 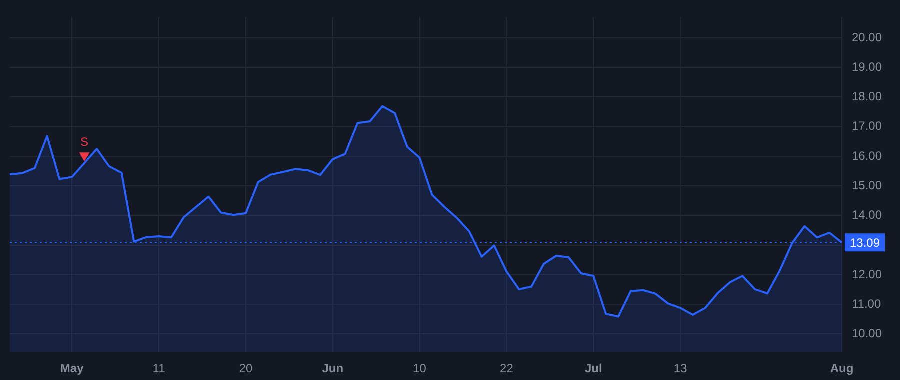 What do you see at coordinates (593, 369) in the screenshot?
I see `x-tick-label: Jul` at bounding box center [593, 369].